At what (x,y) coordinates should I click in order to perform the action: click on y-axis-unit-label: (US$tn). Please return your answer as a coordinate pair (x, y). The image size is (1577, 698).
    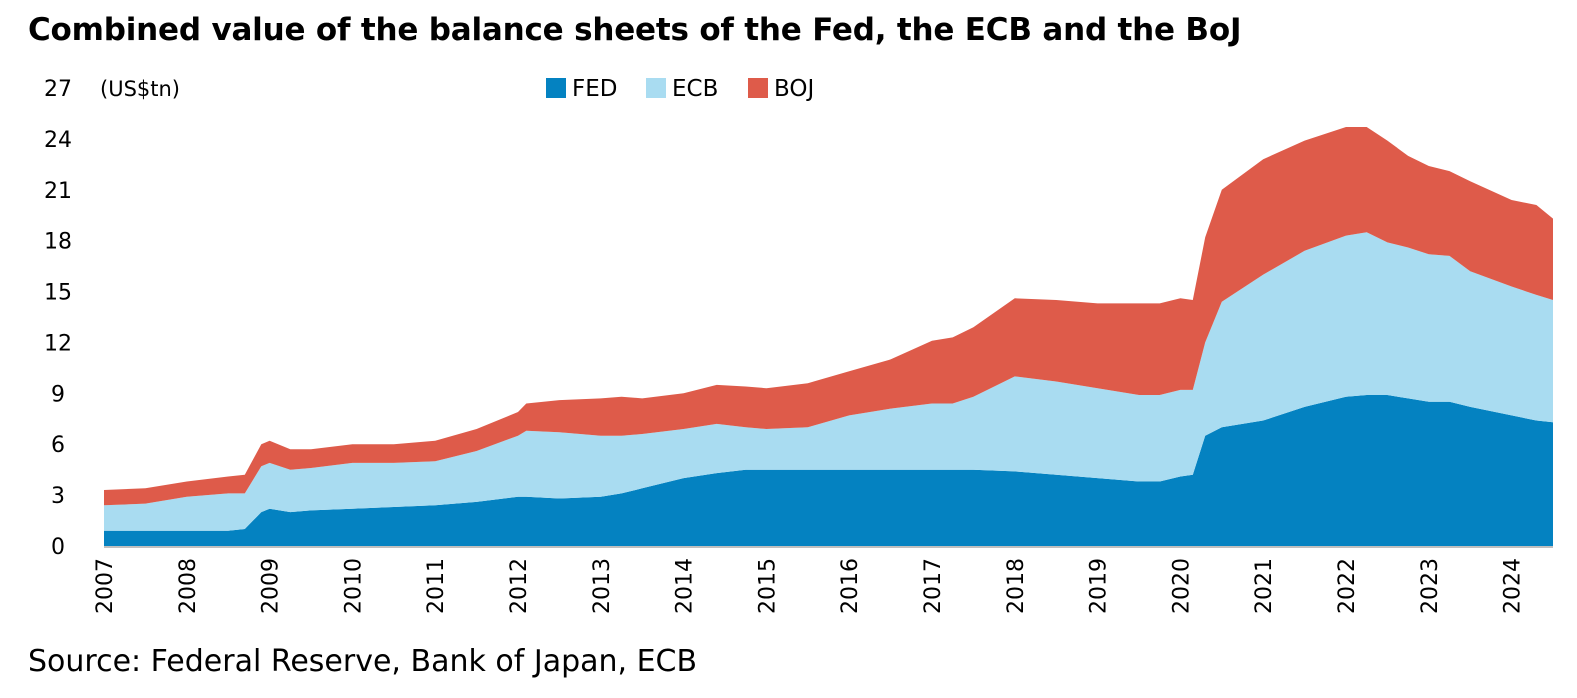
    Looking at the image, I should click on (140, 89).